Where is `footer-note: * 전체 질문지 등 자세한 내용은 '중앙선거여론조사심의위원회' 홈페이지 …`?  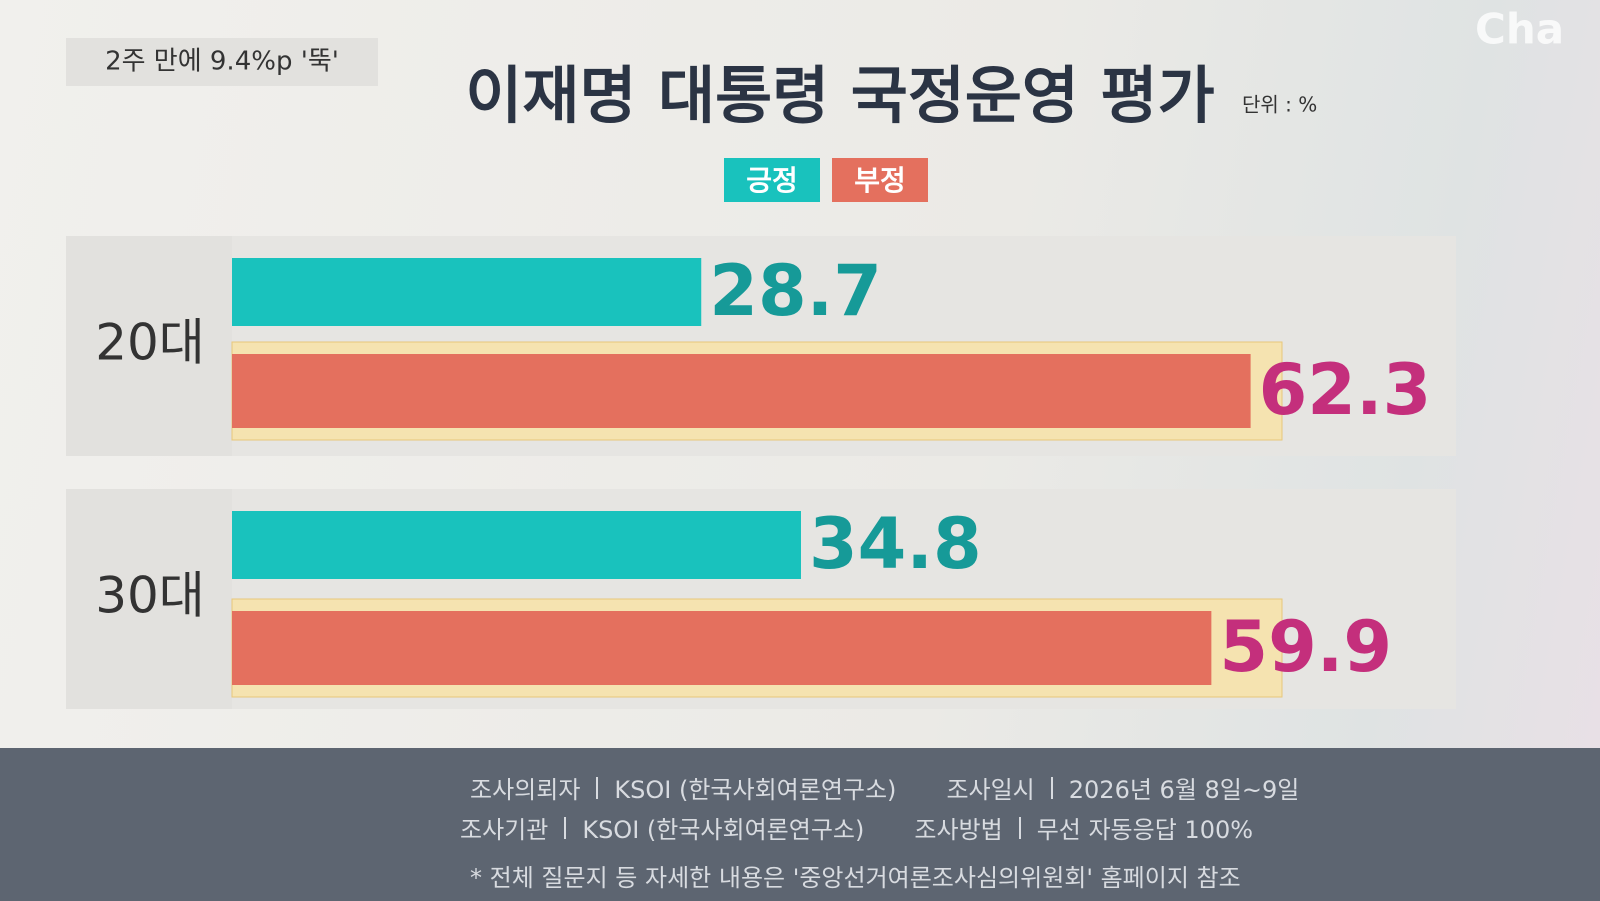 footer-note: * 전체 질문지 등 자세한 내용은 '중앙선거여론조사심의위원회' 홈페이지 … is located at coordinates (855, 878).